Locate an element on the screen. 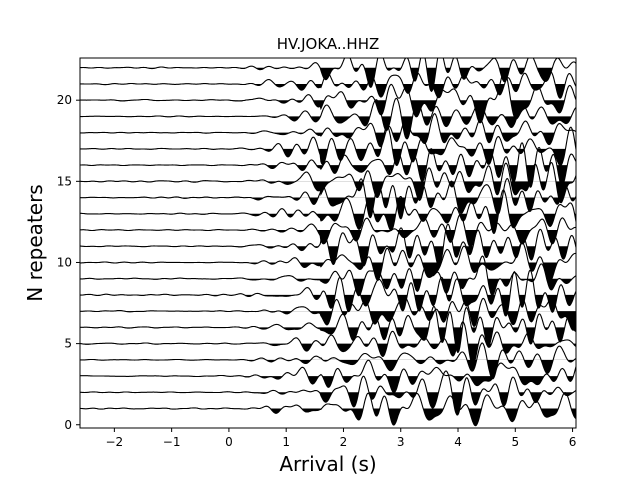 The image size is (640, 480). y-tick-label: 10 is located at coordinates (64, 262).